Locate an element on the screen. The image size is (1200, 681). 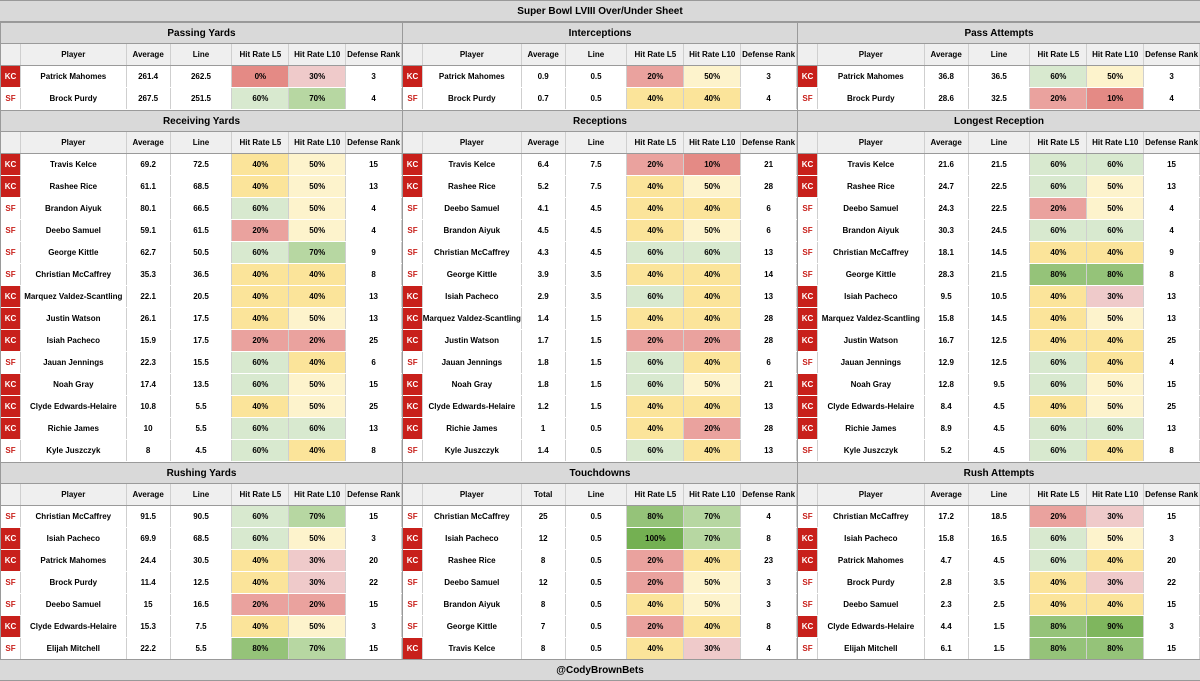
hit-rate-l10: 10% is located at coordinates (1116, 98).